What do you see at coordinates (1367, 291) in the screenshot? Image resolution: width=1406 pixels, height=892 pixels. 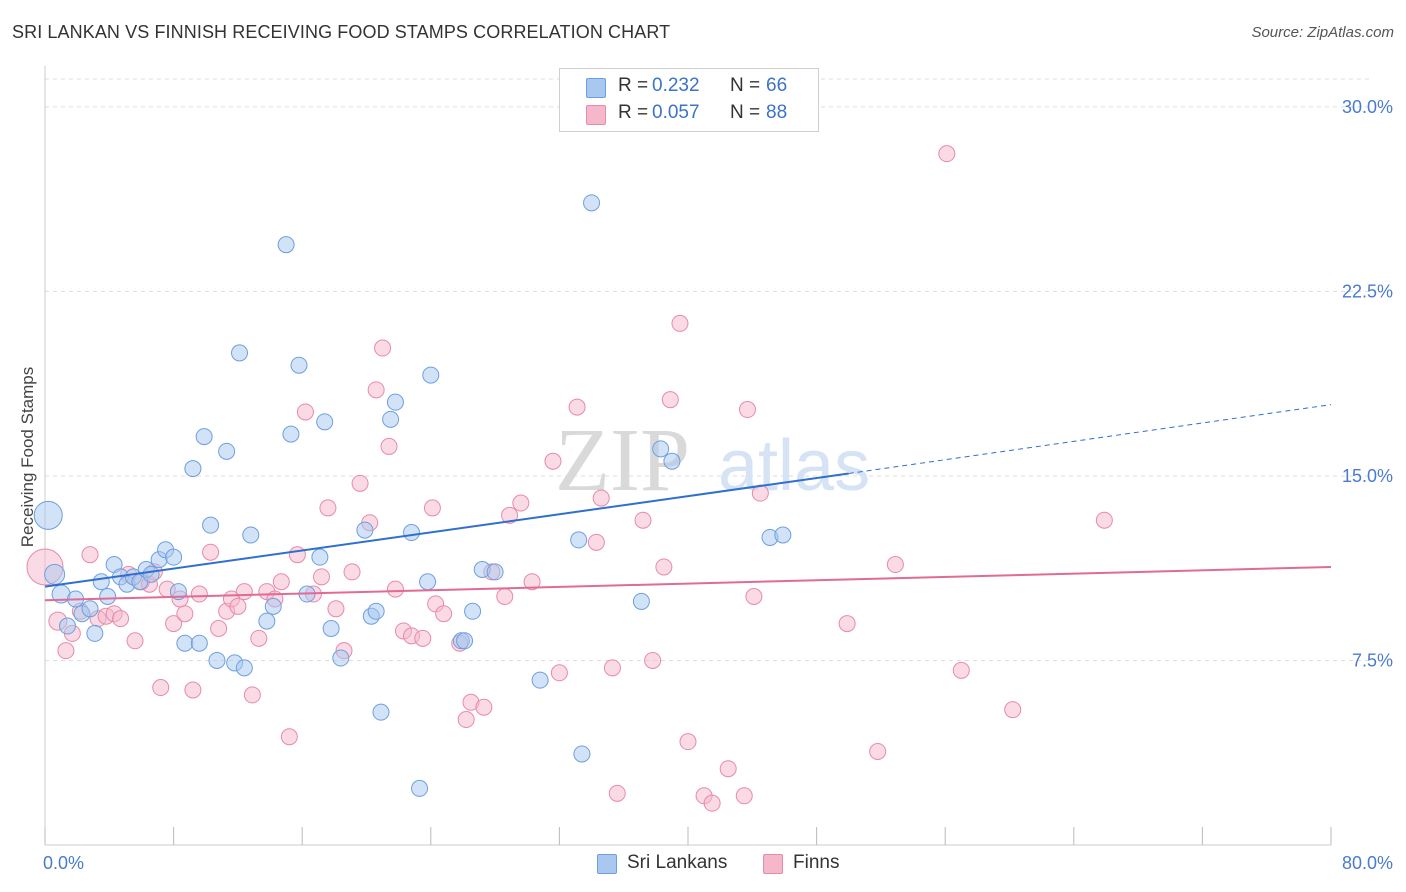 I see `y-tick-label: 22.5%` at bounding box center [1367, 291].